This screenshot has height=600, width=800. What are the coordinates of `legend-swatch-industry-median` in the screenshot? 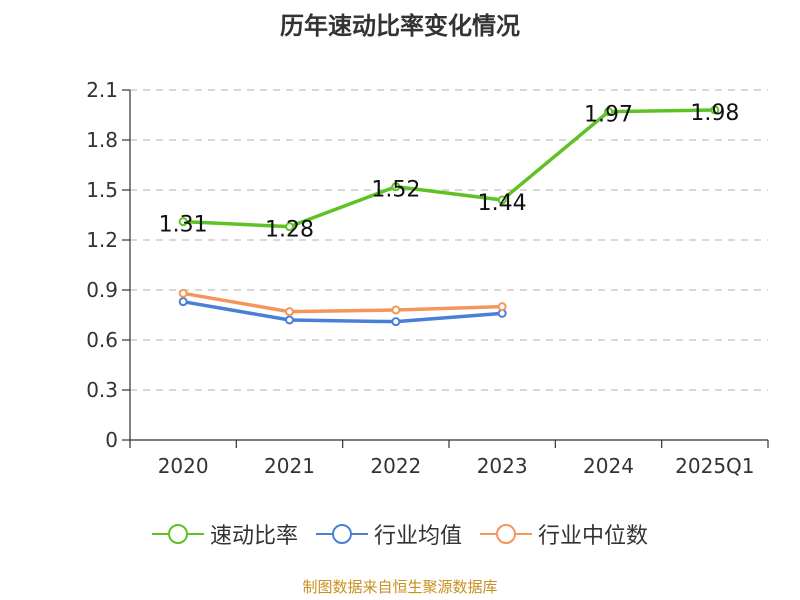 It's located at (506, 534).